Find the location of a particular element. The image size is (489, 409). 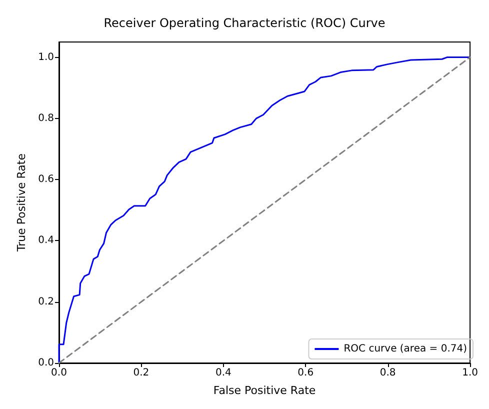

y-tick-label: 0.2 is located at coordinates (46, 302).